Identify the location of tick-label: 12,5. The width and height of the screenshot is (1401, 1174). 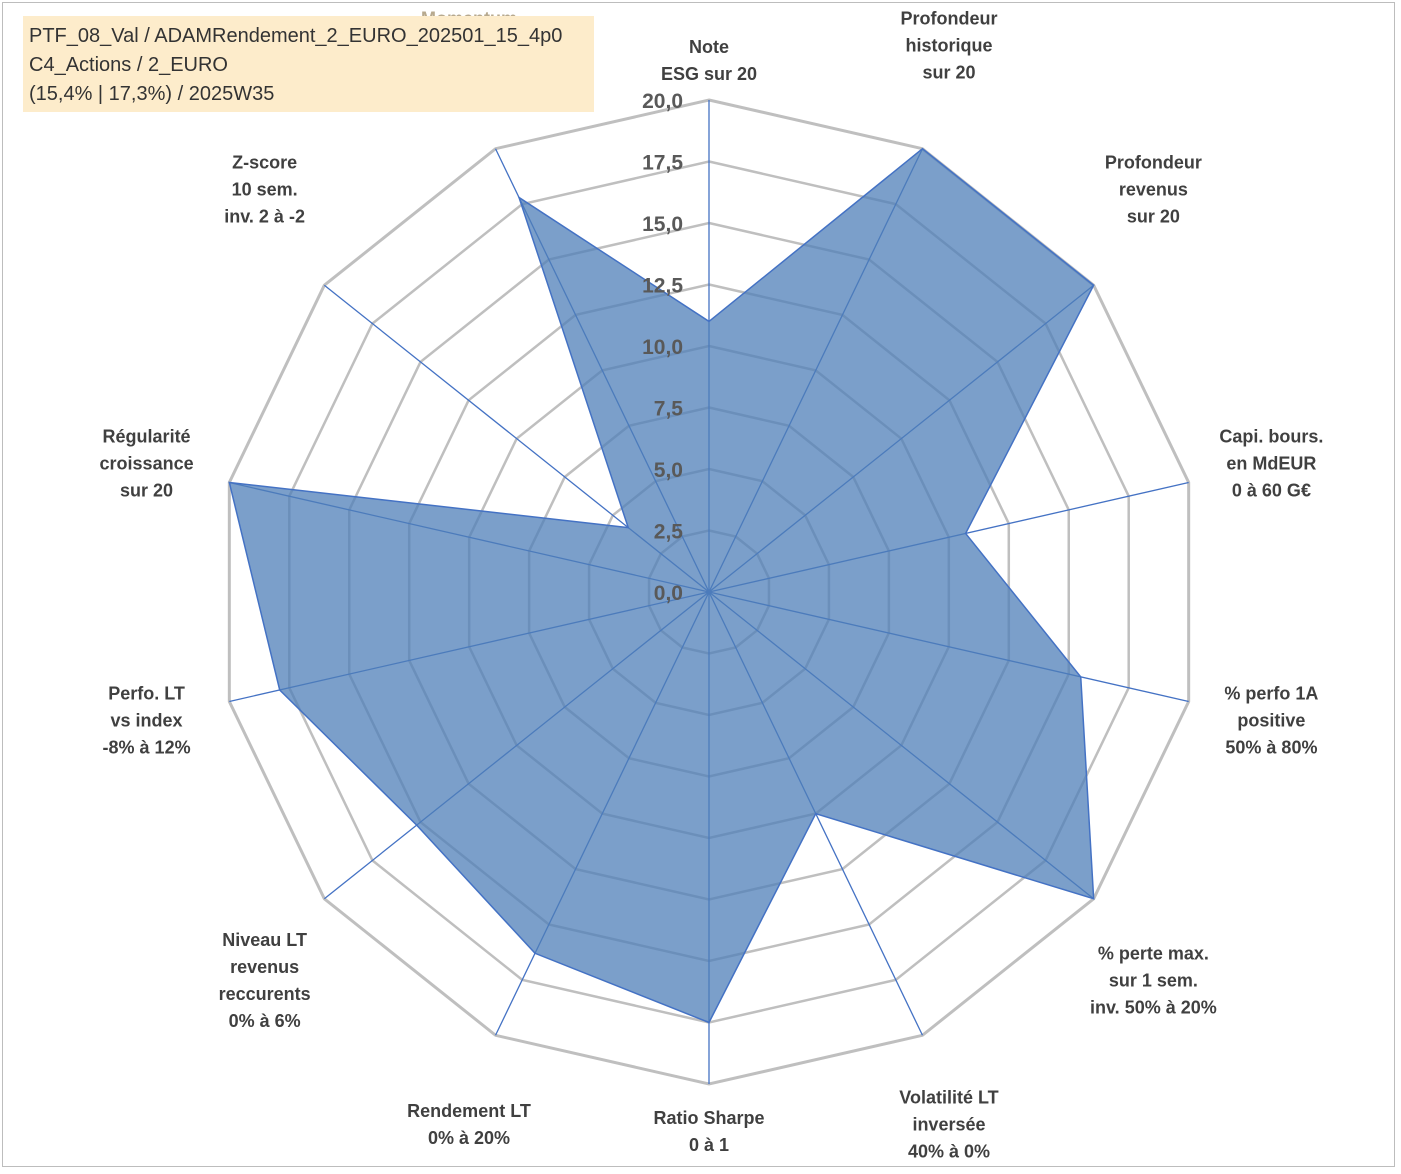
(662, 286).